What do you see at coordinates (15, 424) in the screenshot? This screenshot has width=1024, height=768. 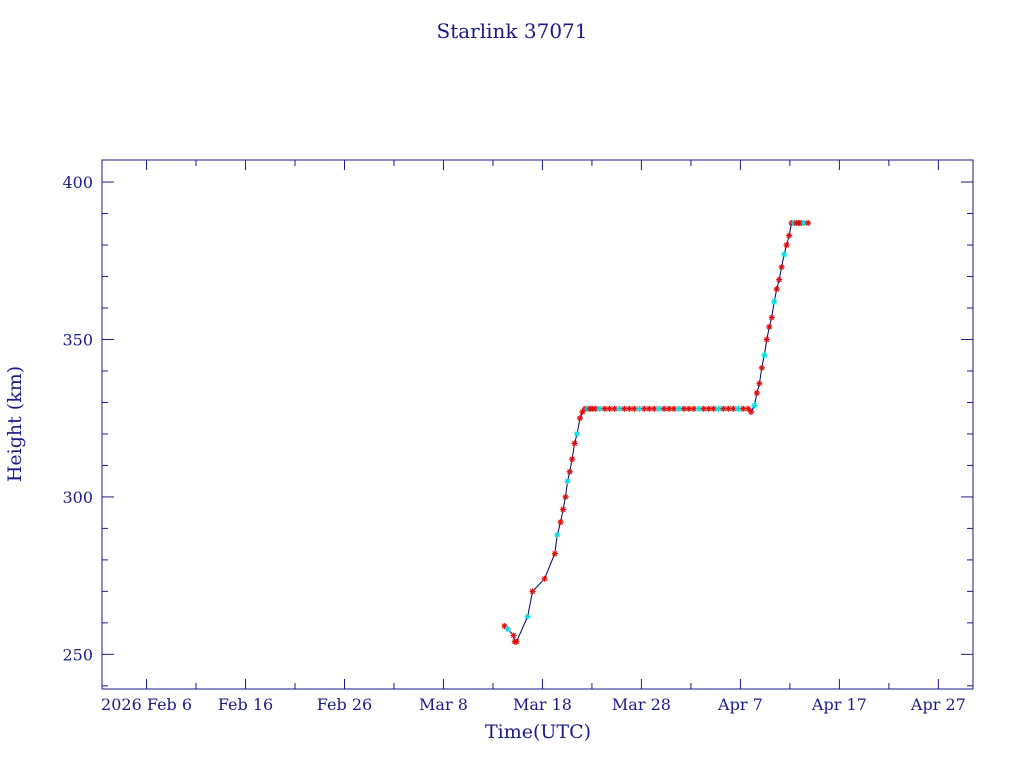 I see `y-axis-label: Height (km)` at bounding box center [15, 424].